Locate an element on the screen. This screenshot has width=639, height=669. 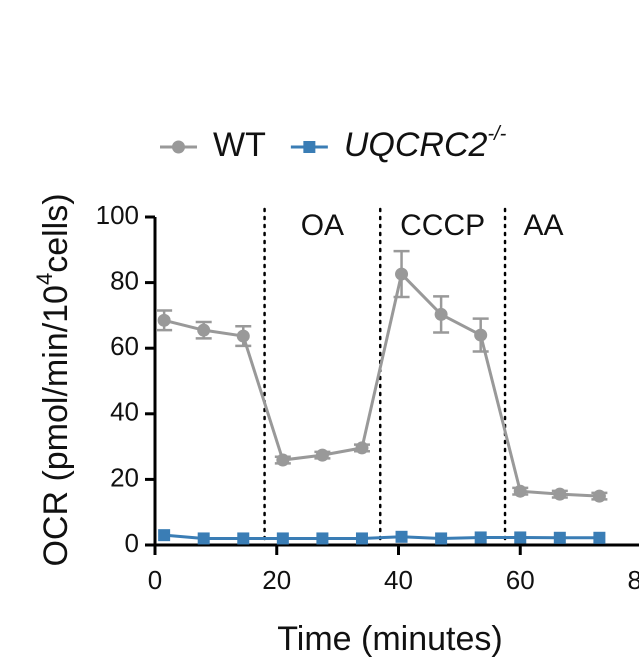
series-line is located at coordinates (382, 536).